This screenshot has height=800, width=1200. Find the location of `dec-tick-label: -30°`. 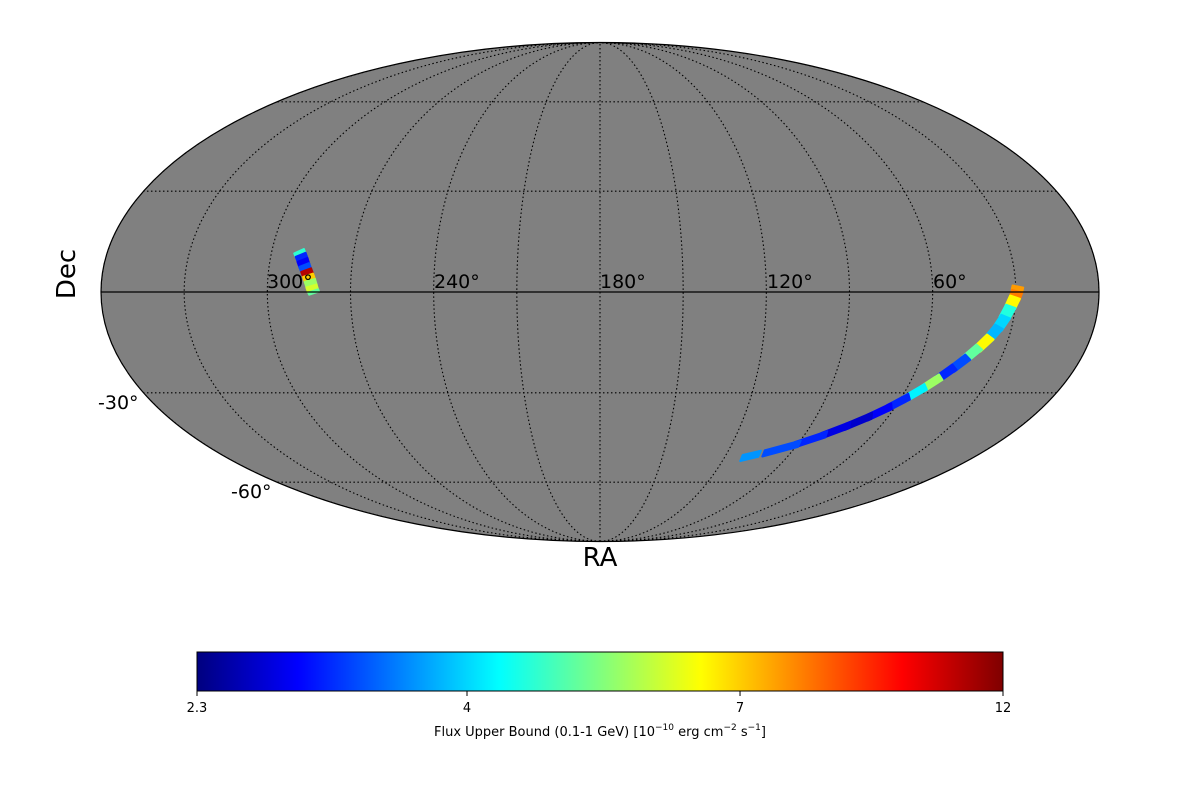

dec-tick-label: -30° is located at coordinates (118, 403).